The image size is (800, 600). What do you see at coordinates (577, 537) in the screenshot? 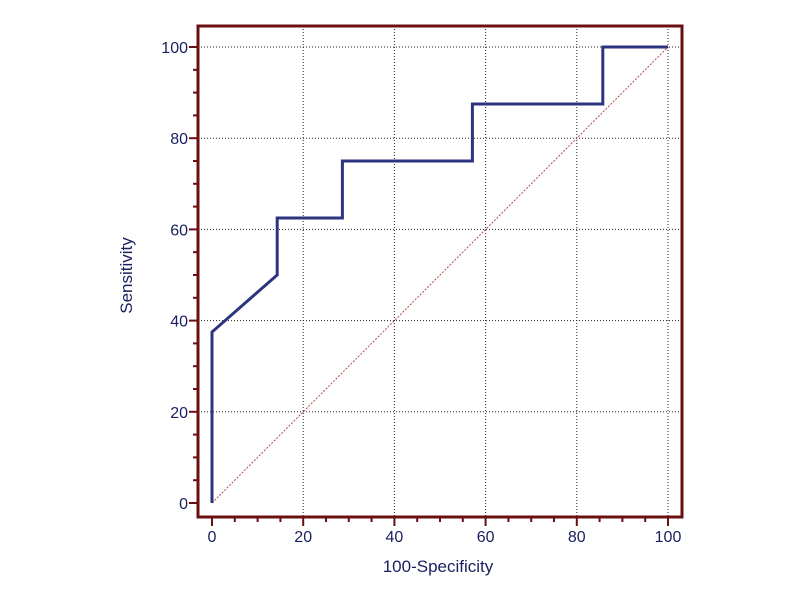
I see `x-tick-label-4: 80` at bounding box center [577, 537].